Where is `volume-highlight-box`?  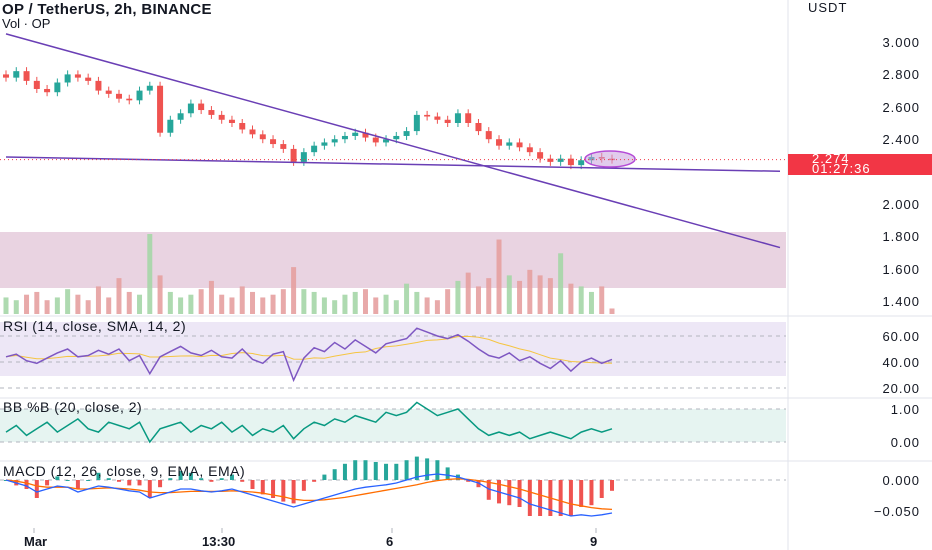
volume-highlight-box is located at coordinates (393, 260).